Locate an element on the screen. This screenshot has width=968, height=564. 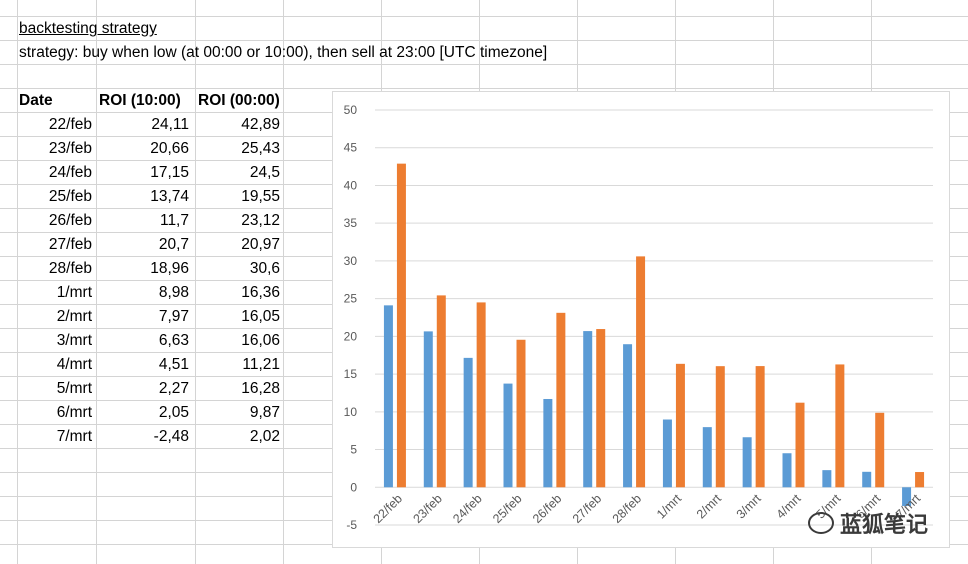
table-cell-date: 6/mrt is located at coordinates (74, 412).